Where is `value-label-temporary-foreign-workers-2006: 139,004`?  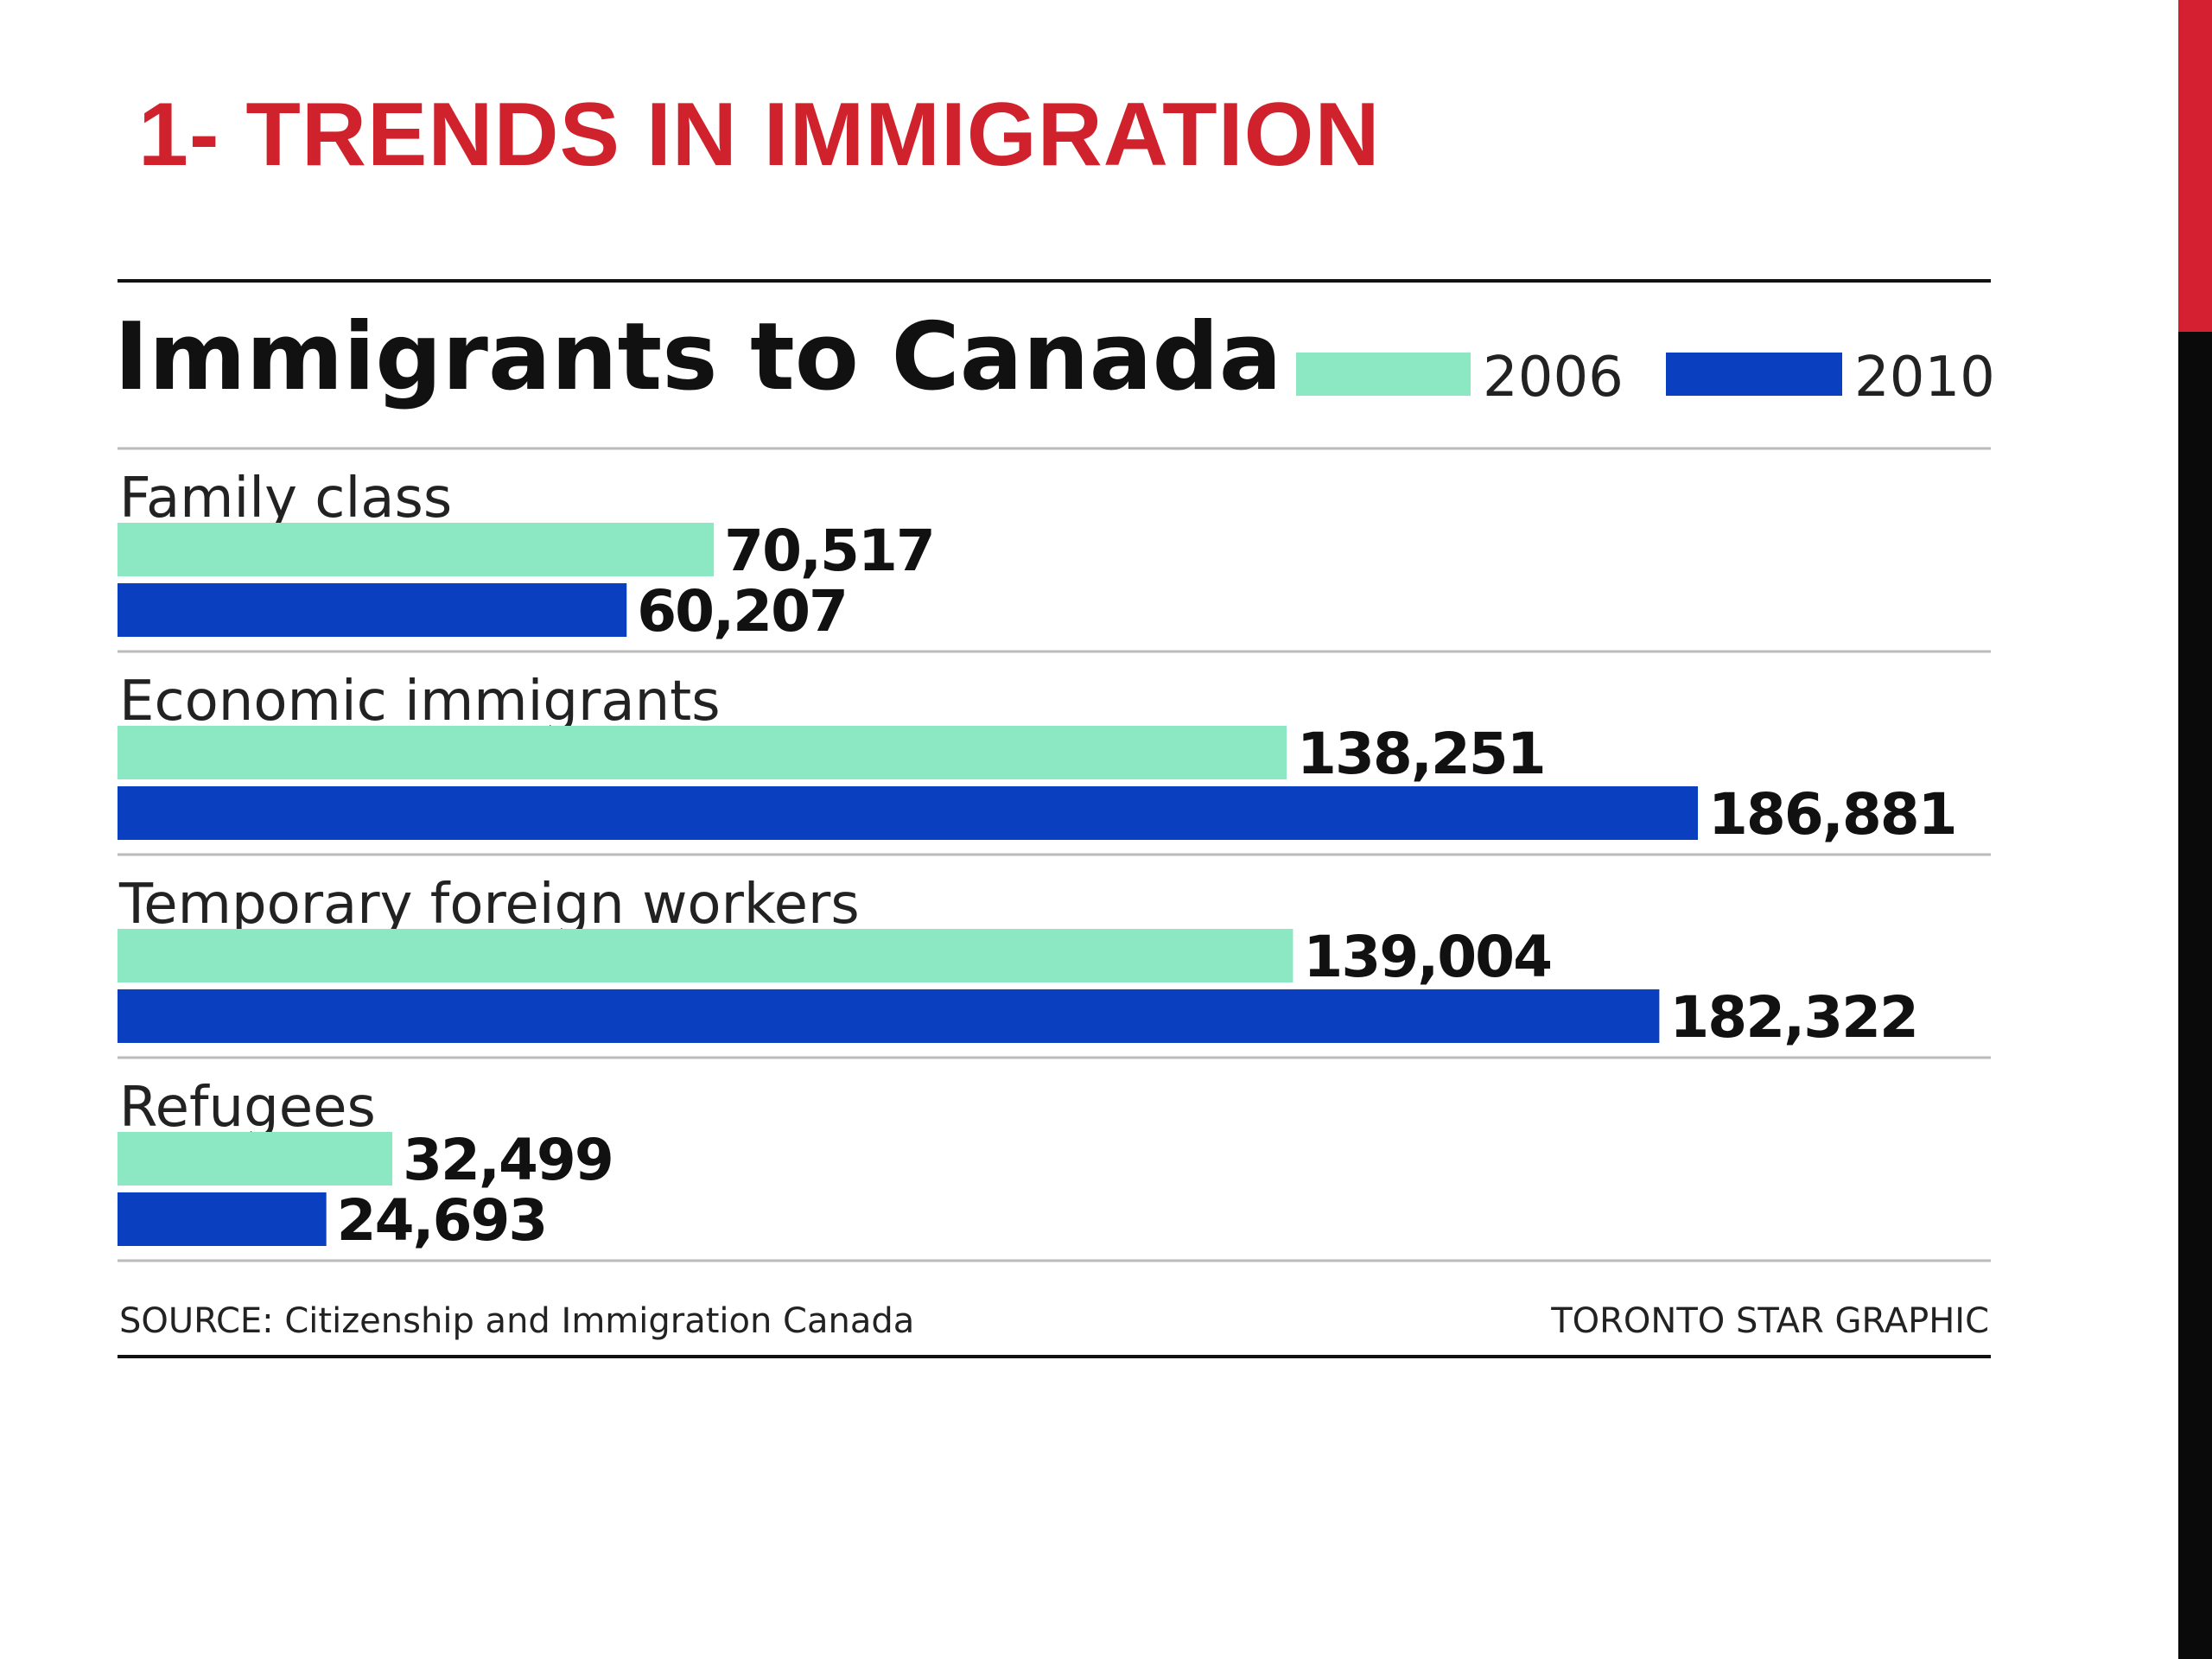 value-label-temporary-foreign-workers-2006: 139,004 is located at coordinates (1427, 957).